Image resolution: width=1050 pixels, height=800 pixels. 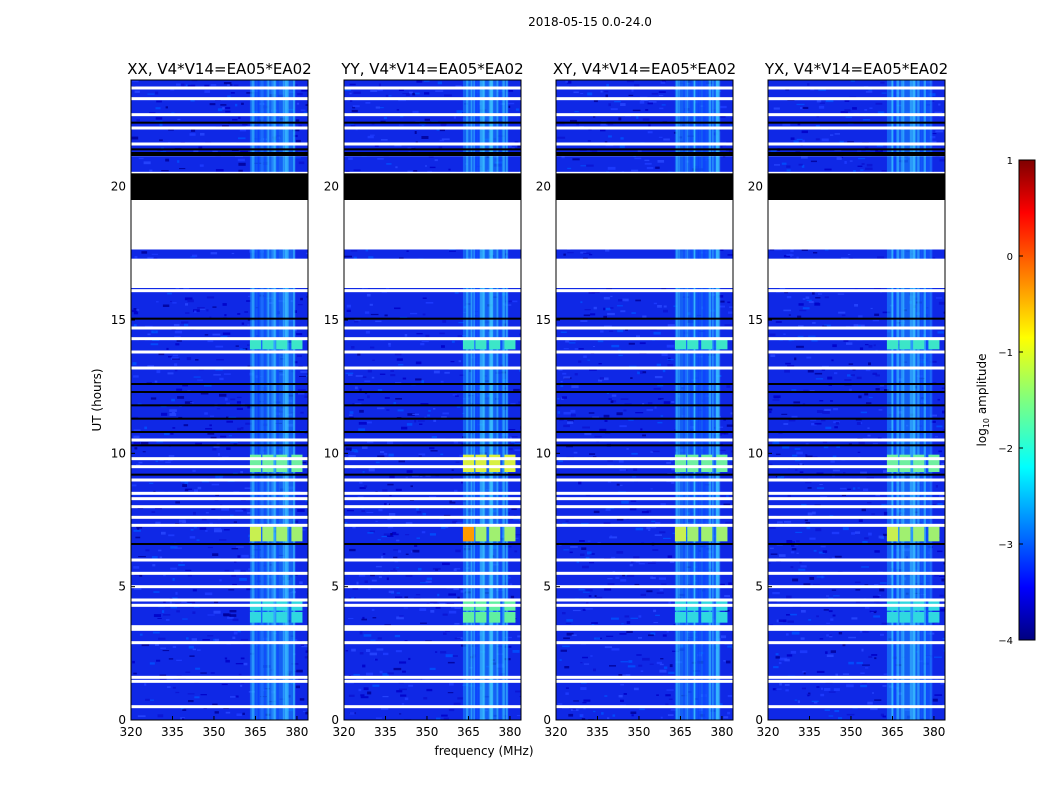 What do you see at coordinates (986, 423) in the screenshot?
I see `colorbar-label-subscript: 10` at bounding box center [986, 423].